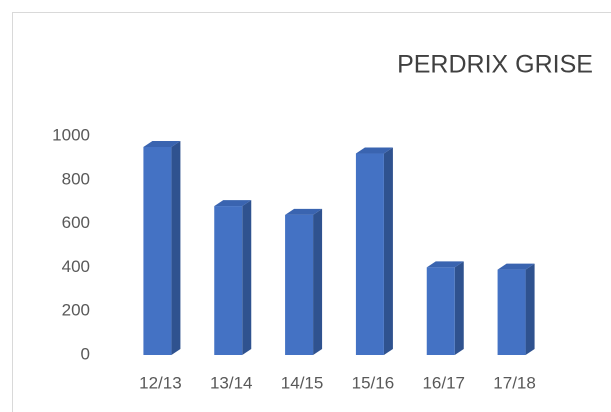 The width and height of the screenshot is (611, 412). Describe the element at coordinates (373, 382) in the screenshot. I see `x-tick-label: 15/16` at that location.